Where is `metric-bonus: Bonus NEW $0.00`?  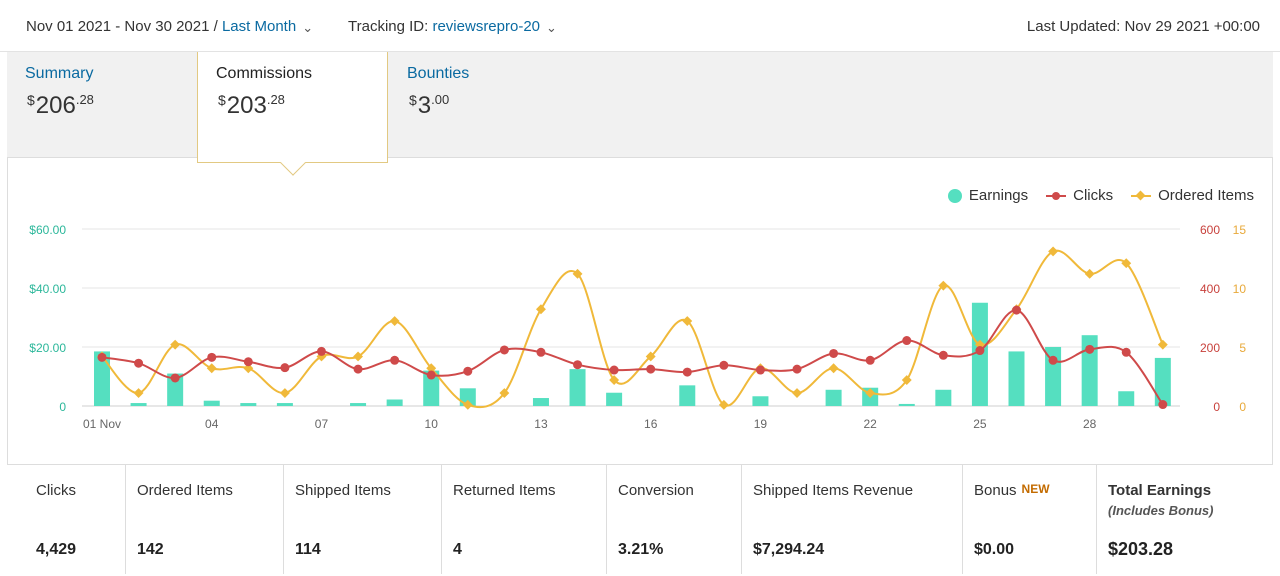 metric-bonus: Bonus NEW $0.00 is located at coordinates (1030, 519).